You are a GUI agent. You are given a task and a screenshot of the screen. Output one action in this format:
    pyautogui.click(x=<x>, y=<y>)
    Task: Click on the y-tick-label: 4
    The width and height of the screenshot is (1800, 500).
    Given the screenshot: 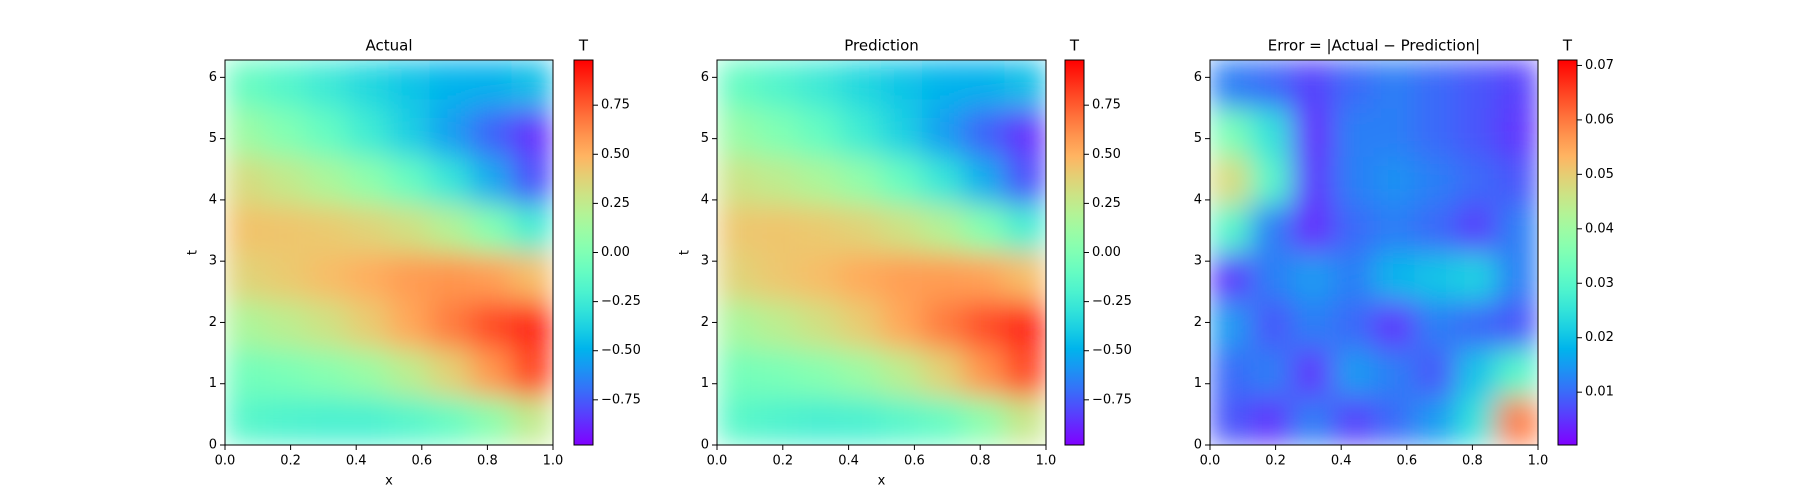 What is the action you would take?
    pyautogui.click(x=213, y=199)
    